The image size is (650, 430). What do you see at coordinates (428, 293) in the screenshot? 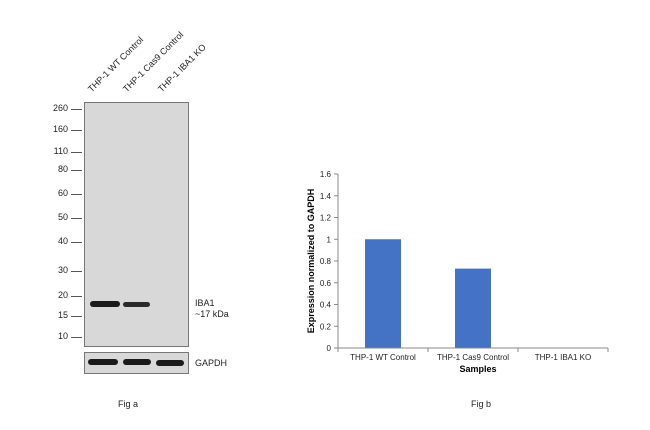
I see `bars` at bounding box center [428, 293].